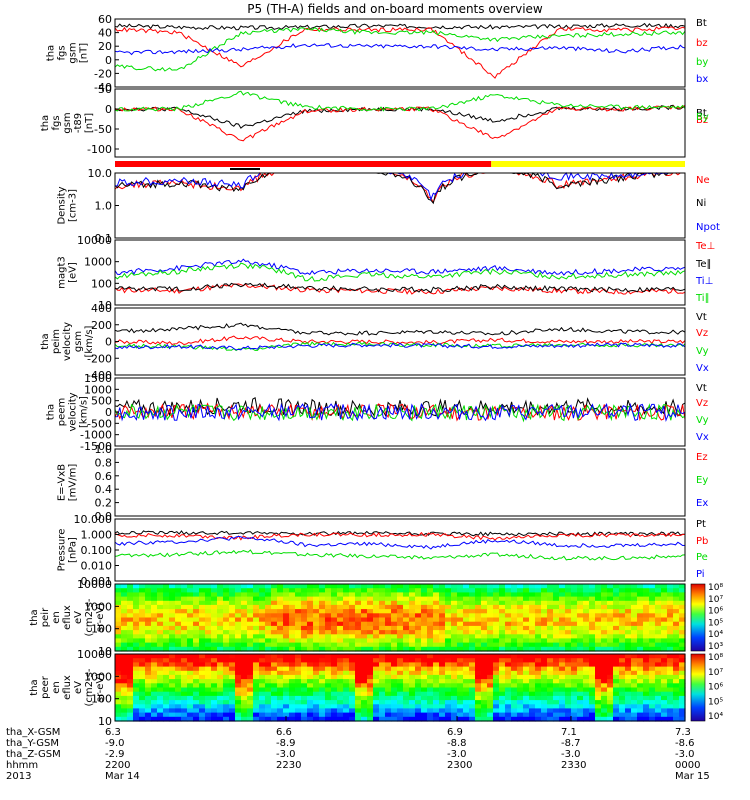 This screenshot has width=750, height=800. Describe the element at coordinates (113, 732) in the screenshot. I see `x-row-value: 6.3` at that location.